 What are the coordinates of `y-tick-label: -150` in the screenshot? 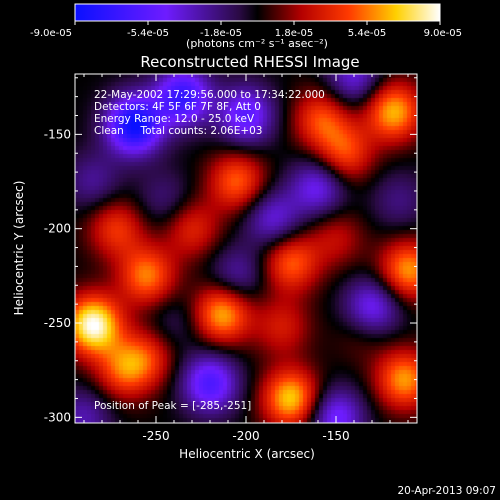 It's located at (57, 134).